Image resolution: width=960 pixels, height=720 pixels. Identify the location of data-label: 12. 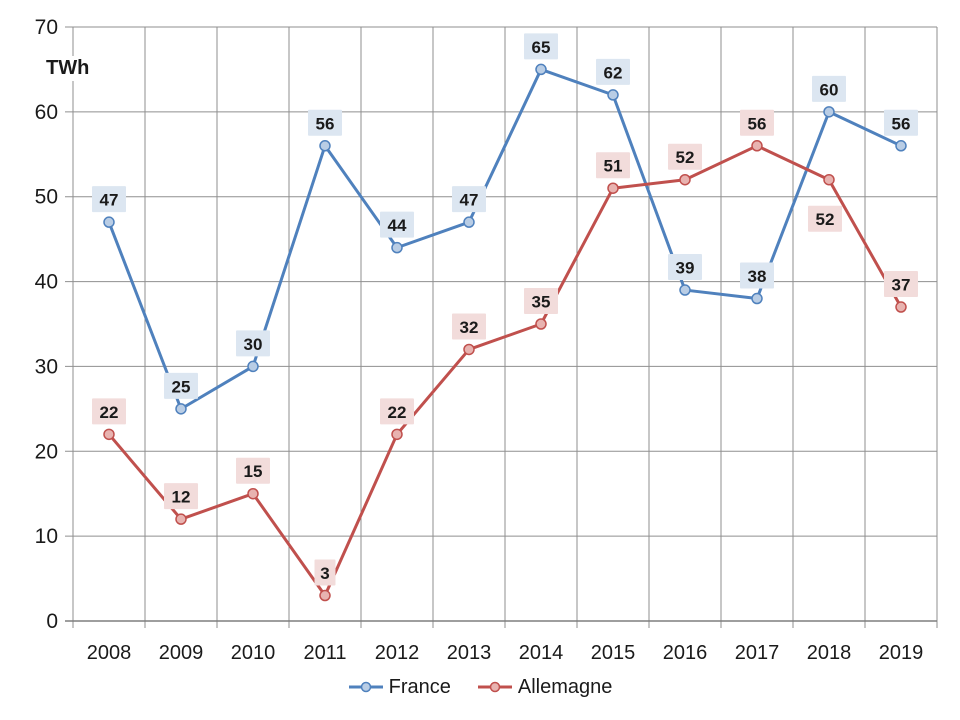
(181, 497).